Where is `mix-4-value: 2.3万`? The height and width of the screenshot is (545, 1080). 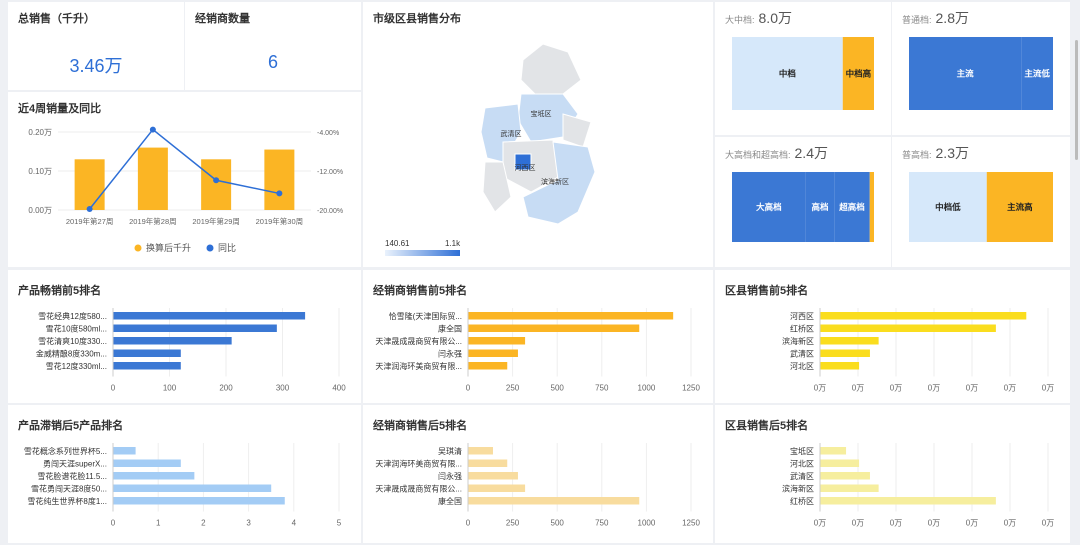 mix-4-value: 2.3万 is located at coordinates (952, 153).